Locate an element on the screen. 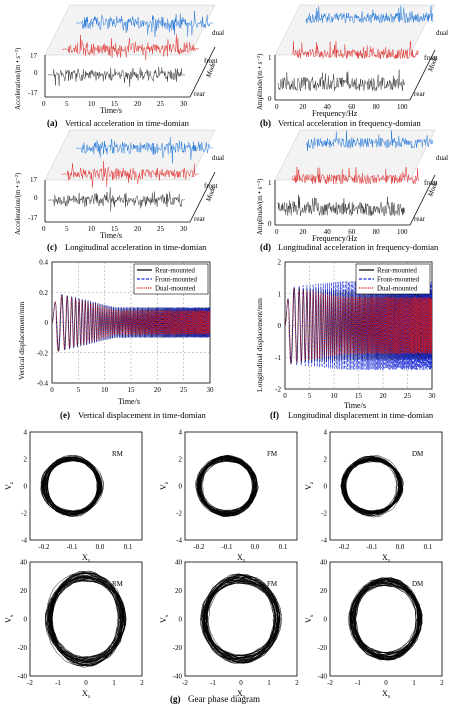  panel-a-xtick-1: 5 is located at coordinates (67, 104).